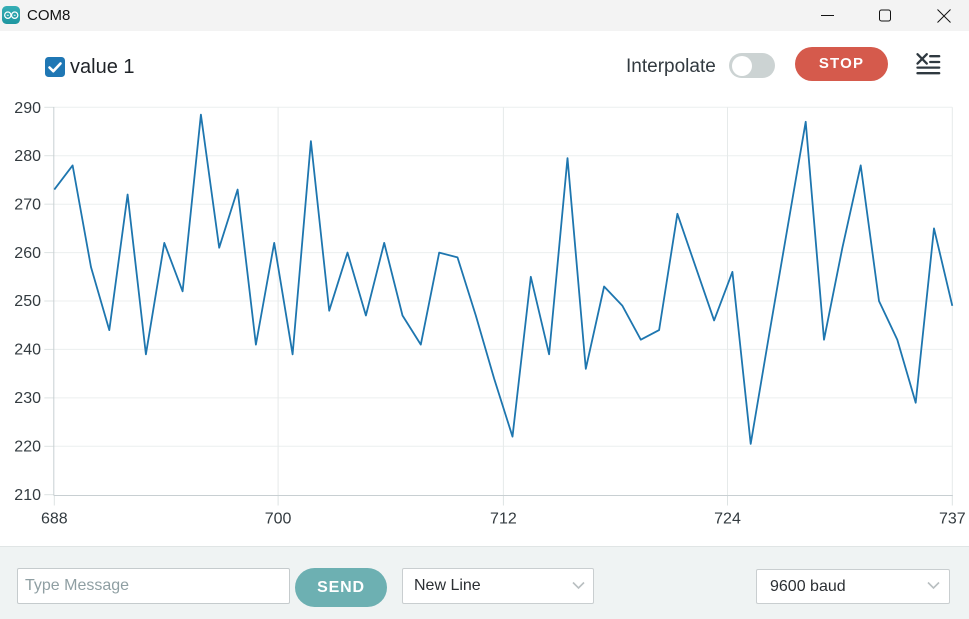  I want to click on svg-text: 700, so click(278, 519).